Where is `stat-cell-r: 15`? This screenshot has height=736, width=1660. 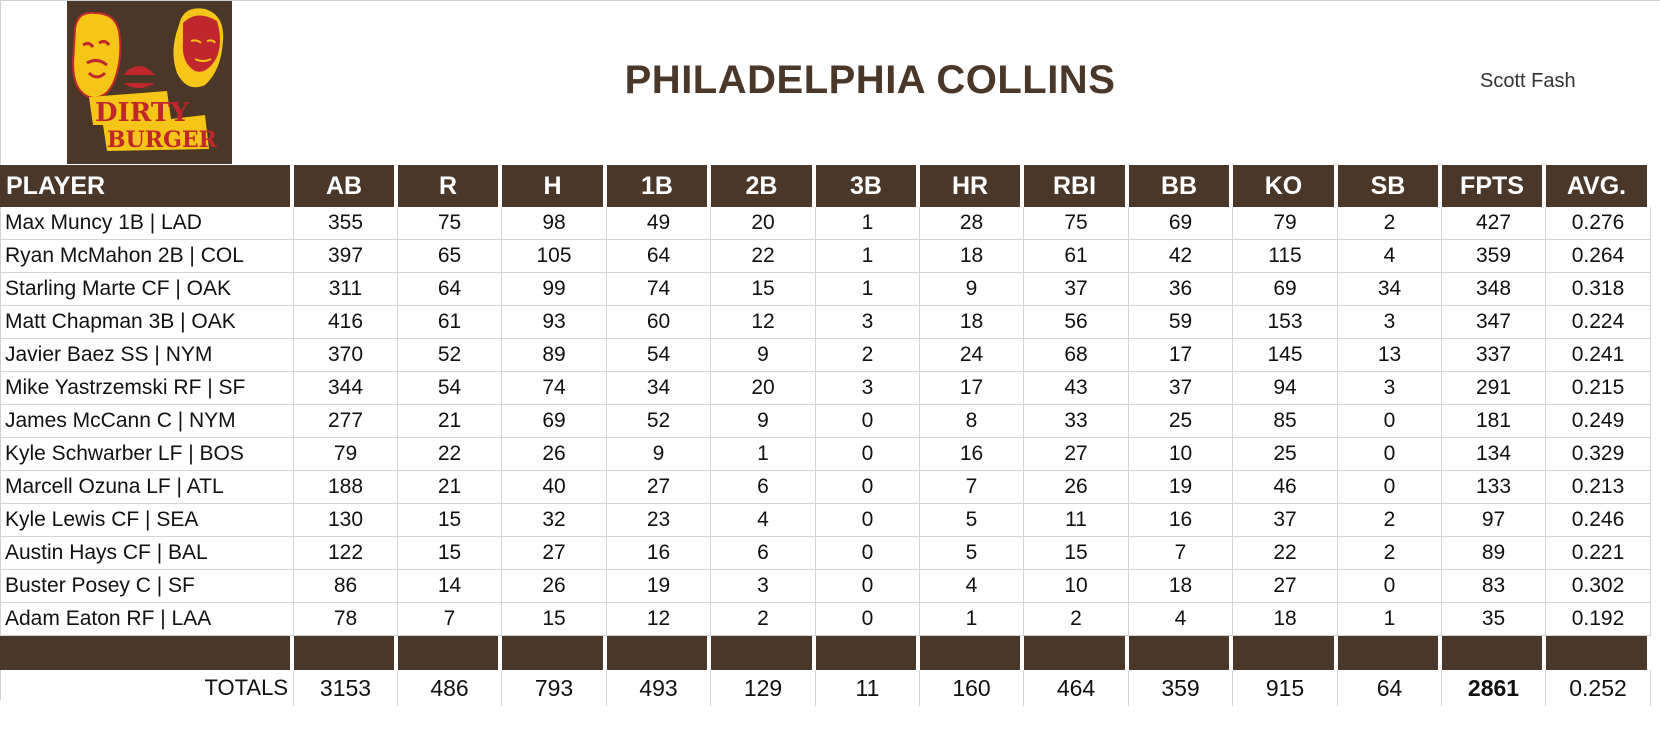 stat-cell-r: 15 is located at coordinates (450, 520).